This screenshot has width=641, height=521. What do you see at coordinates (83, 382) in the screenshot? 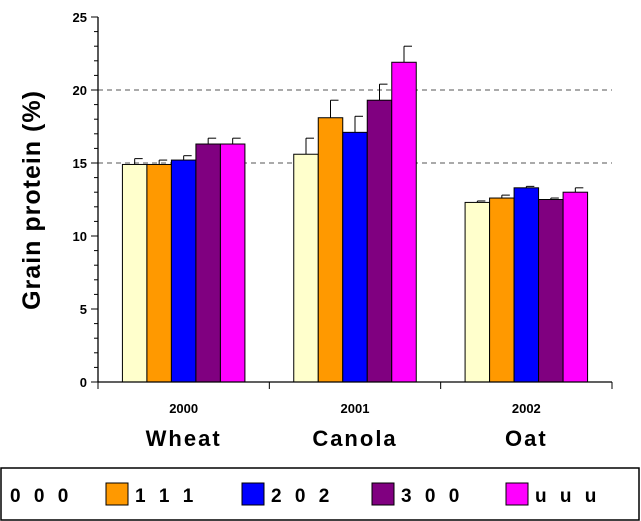
I see `y-tick-label: 0` at bounding box center [83, 382].